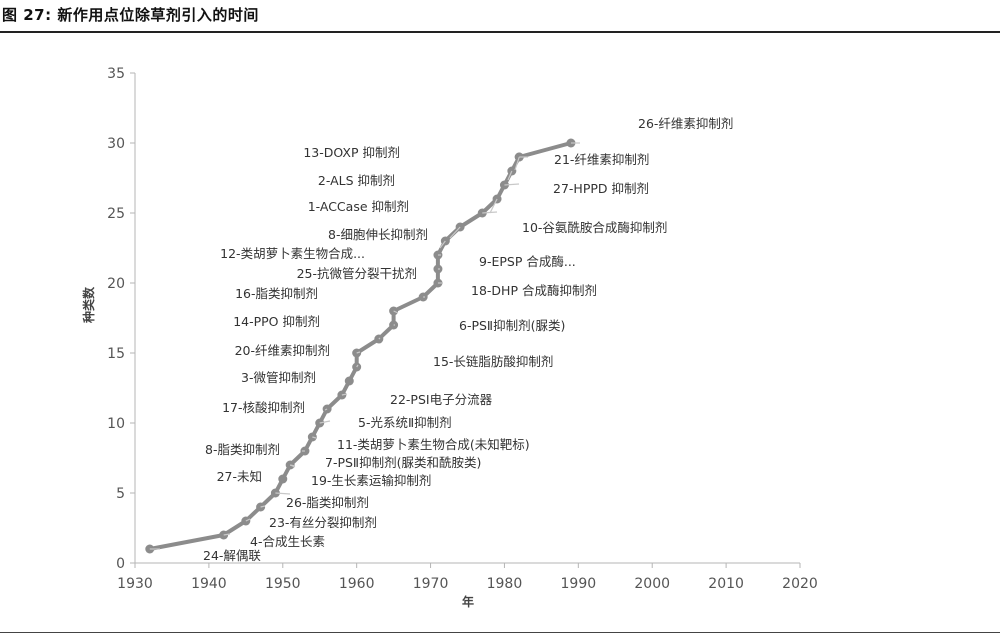 The height and width of the screenshot is (641, 1000). Describe the element at coordinates (594, 227) in the screenshot. I see `annotation-label: 10-谷氨酰胺合成酶抑制剂` at that location.